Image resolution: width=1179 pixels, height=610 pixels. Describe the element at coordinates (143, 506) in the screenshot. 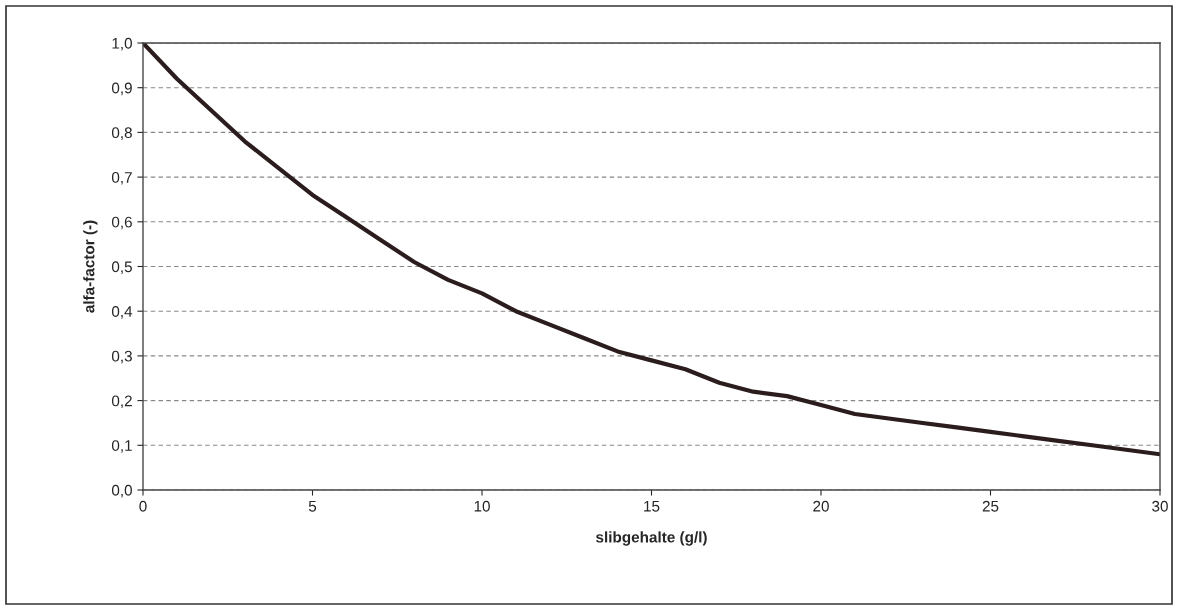

I see `x-tick-label: 0` at that location.